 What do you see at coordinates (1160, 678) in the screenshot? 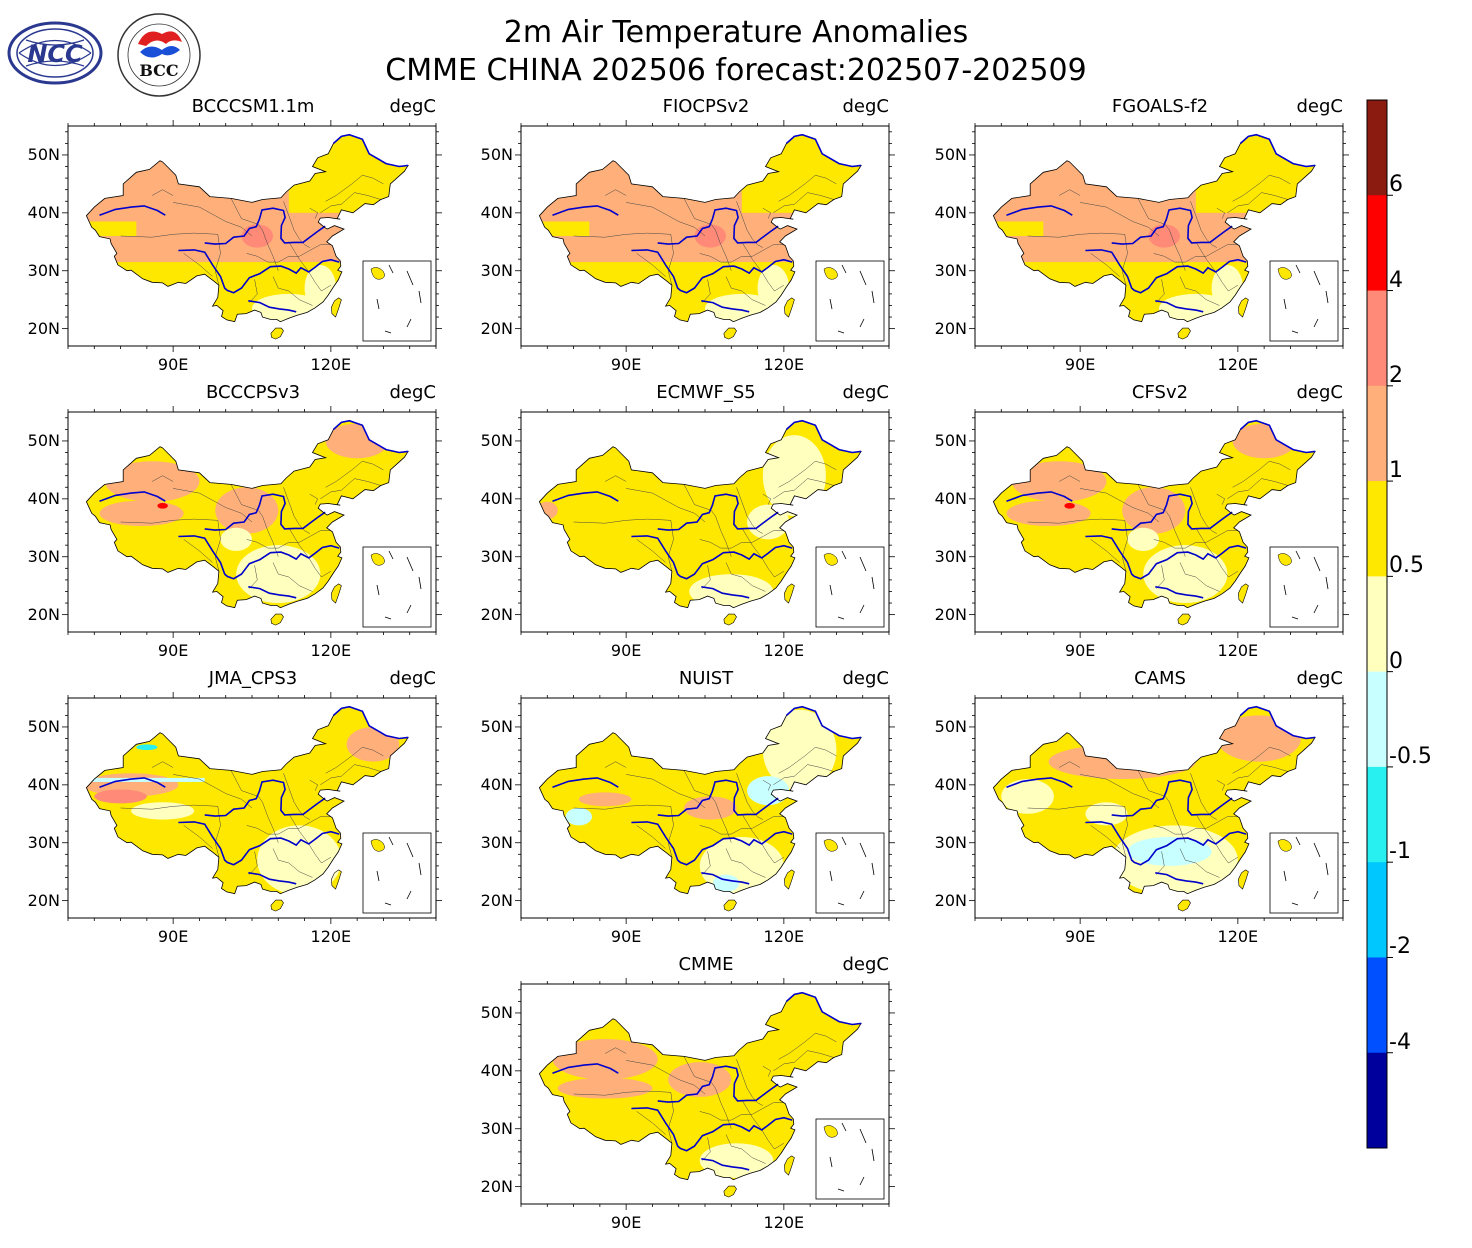
I see `panel-title-cams: CAMS` at bounding box center [1160, 678].